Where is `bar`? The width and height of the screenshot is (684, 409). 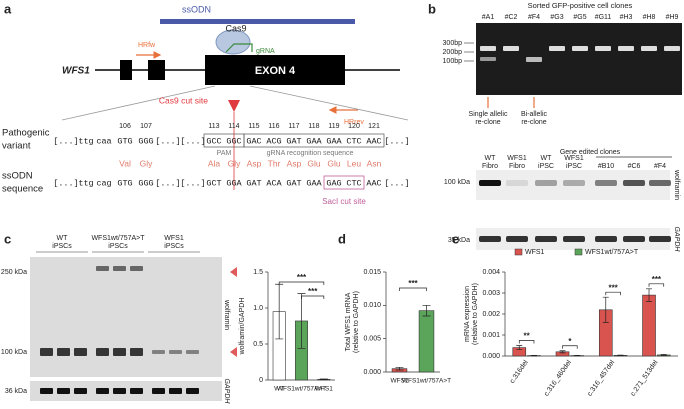 bar is located at coordinates (426, 341).